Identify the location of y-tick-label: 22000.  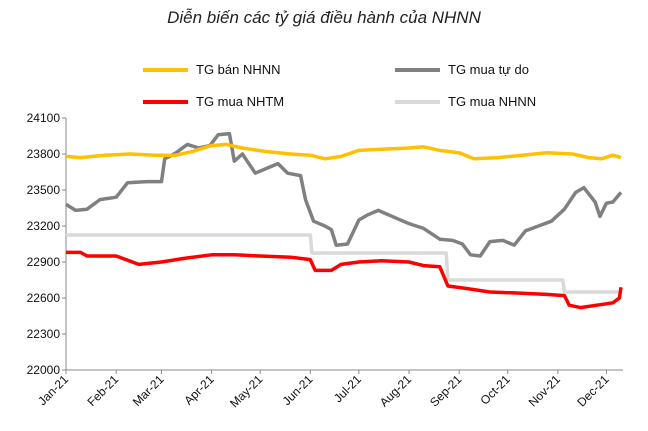
(44, 370).